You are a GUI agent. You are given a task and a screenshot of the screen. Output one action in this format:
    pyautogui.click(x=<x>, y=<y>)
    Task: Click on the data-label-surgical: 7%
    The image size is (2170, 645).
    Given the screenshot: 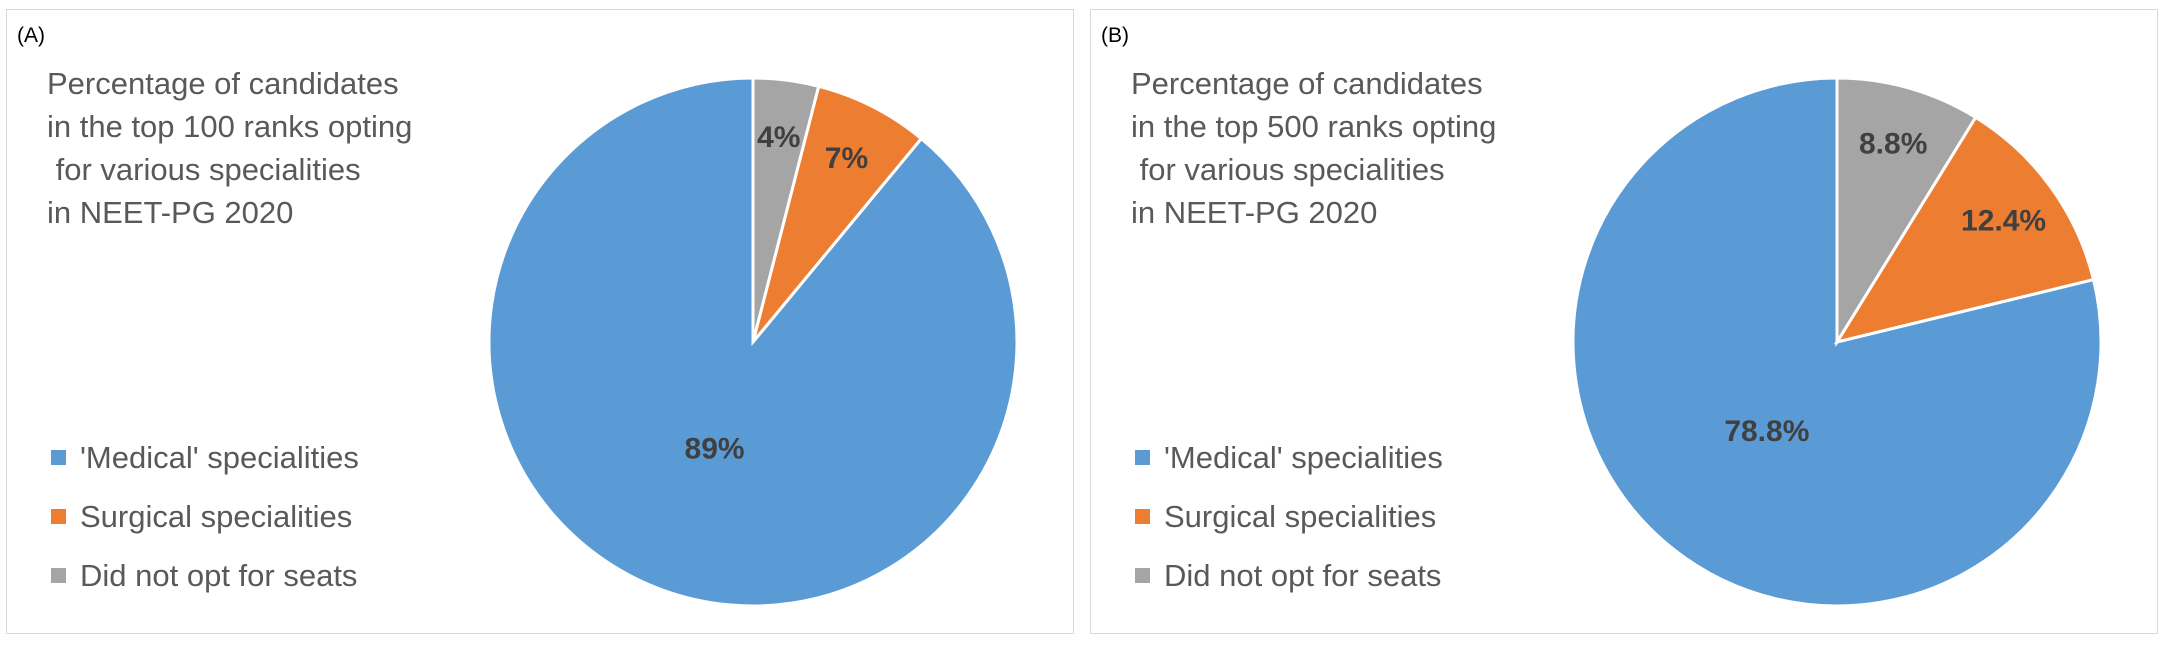 What is the action you would take?
    pyautogui.click(x=846, y=158)
    